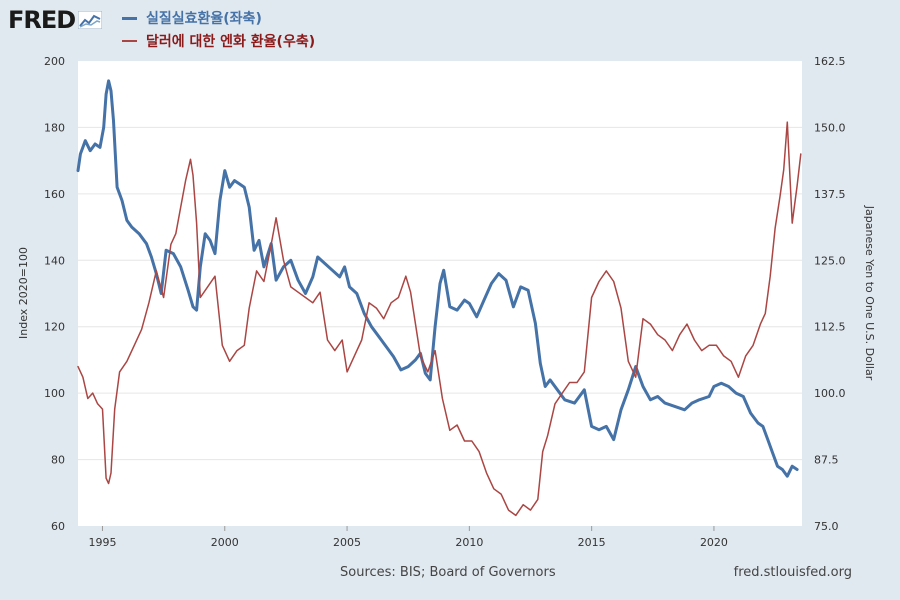 The image size is (900, 600). I want to click on x-tick-label: 1995, so click(102, 542).